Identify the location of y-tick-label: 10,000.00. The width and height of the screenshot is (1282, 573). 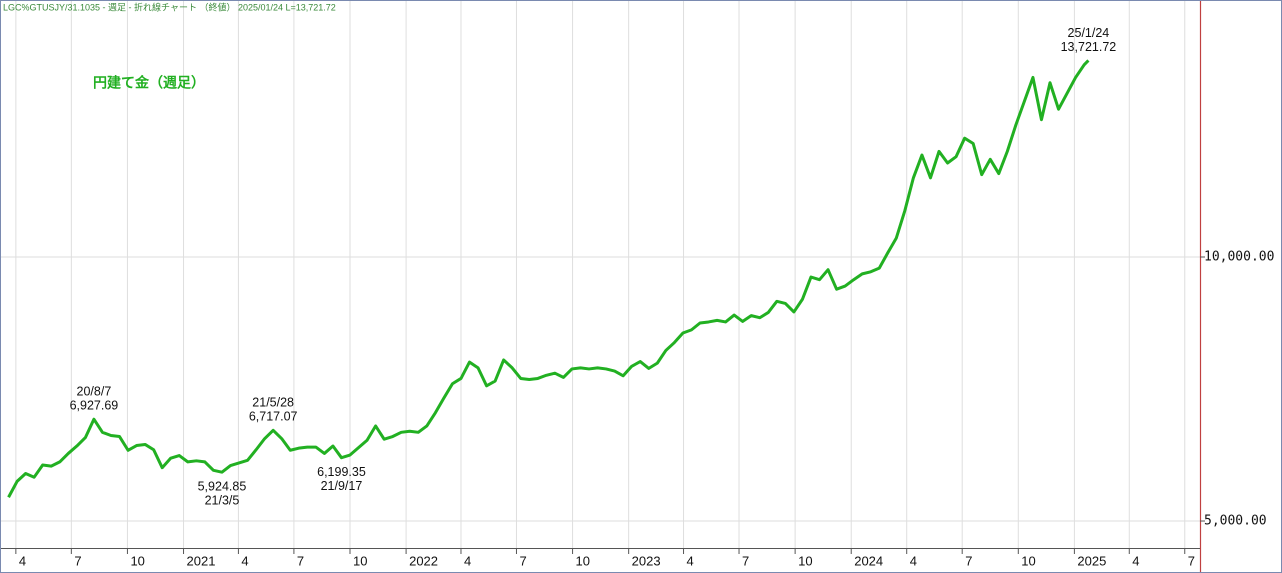
(1239, 256).